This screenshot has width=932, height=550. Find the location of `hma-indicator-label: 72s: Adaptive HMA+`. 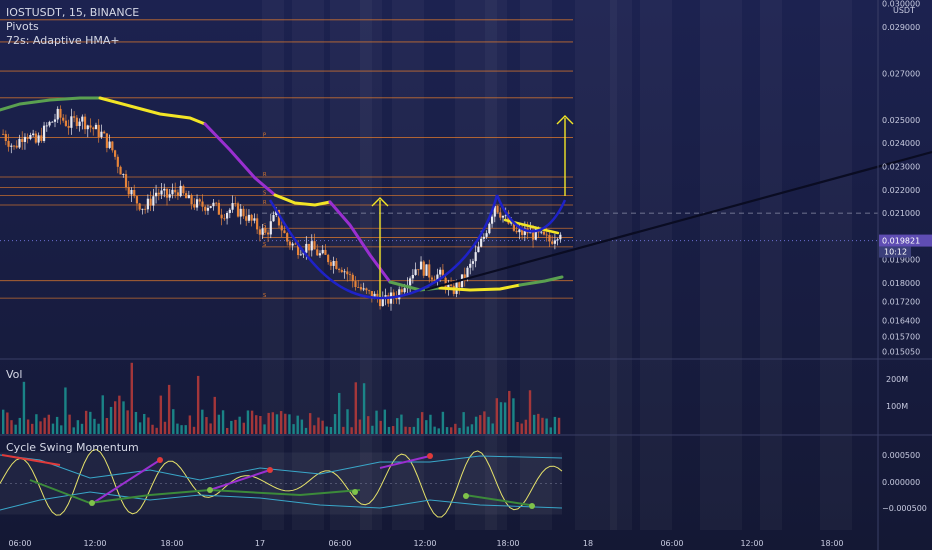

hma-indicator-label: 72s: Adaptive HMA+ is located at coordinates (63, 40).